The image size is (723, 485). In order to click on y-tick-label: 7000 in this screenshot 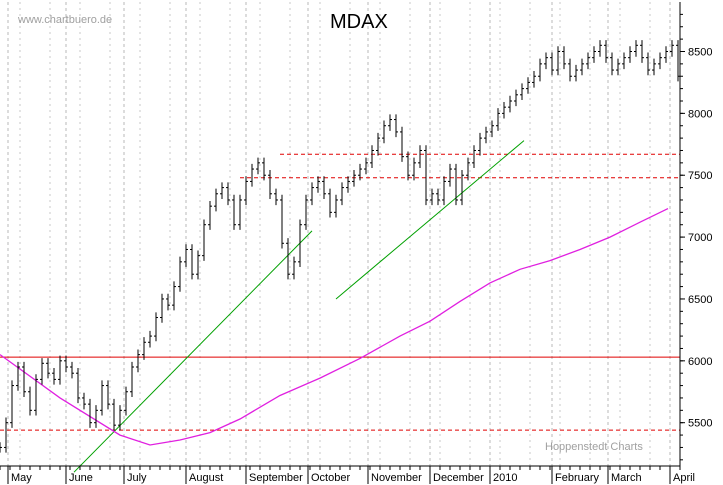, I will do `click(700, 238)`.